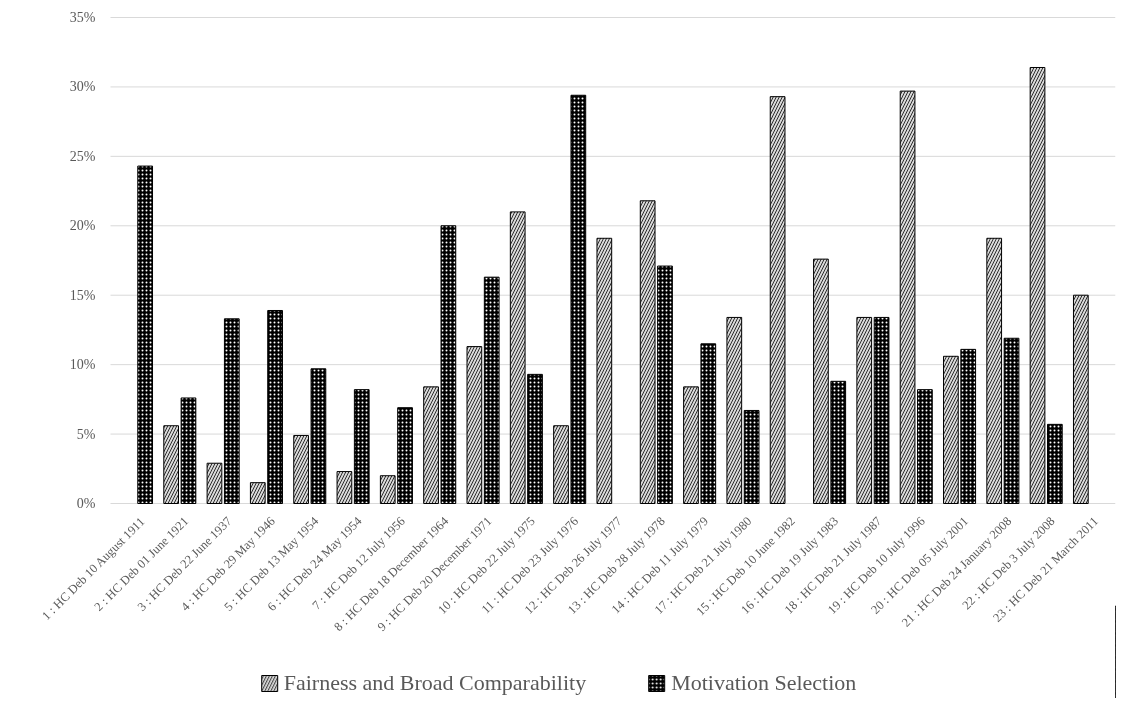  What do you see at coordinates (86, 503) in the screenshot?
I see `y-tick-label: 0%` at bounding box center [86, 503].